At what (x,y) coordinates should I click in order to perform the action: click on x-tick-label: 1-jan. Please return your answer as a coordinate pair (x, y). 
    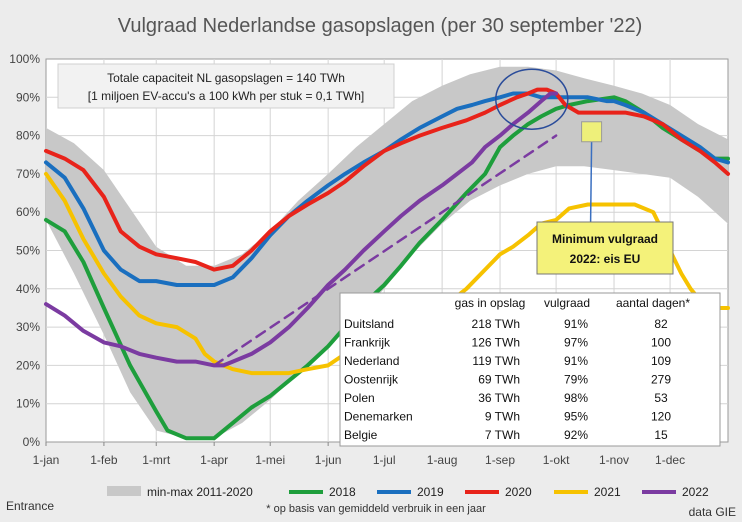
    Looking at the image, I should click on (46, 460).